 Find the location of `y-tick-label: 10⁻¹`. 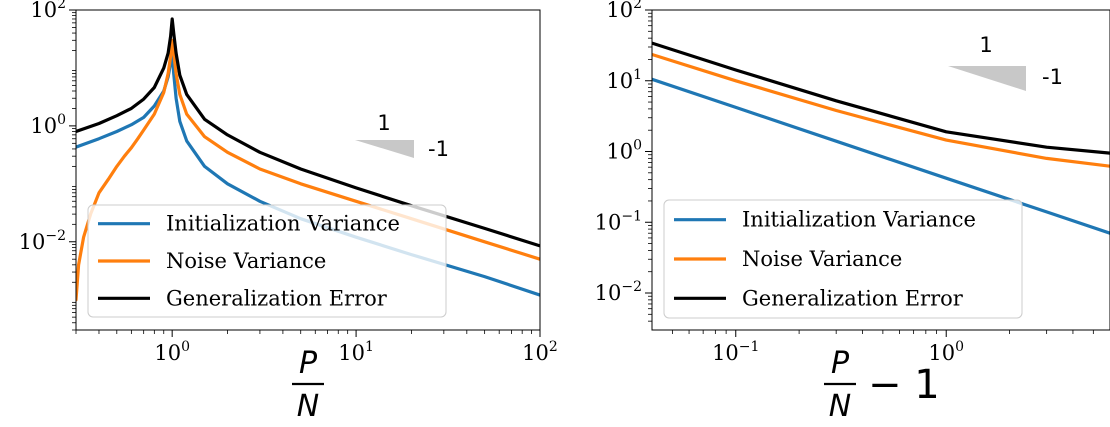

y-tick-label: 10⁻¹ is located at coordinates (618, 221).